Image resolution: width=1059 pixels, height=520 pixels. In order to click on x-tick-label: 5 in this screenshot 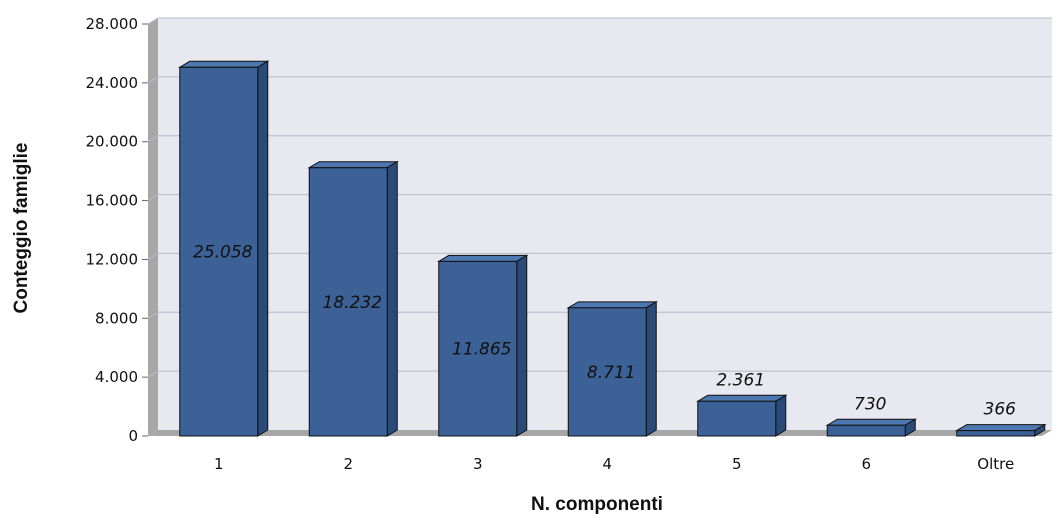, I will do `click(737, 464)`.